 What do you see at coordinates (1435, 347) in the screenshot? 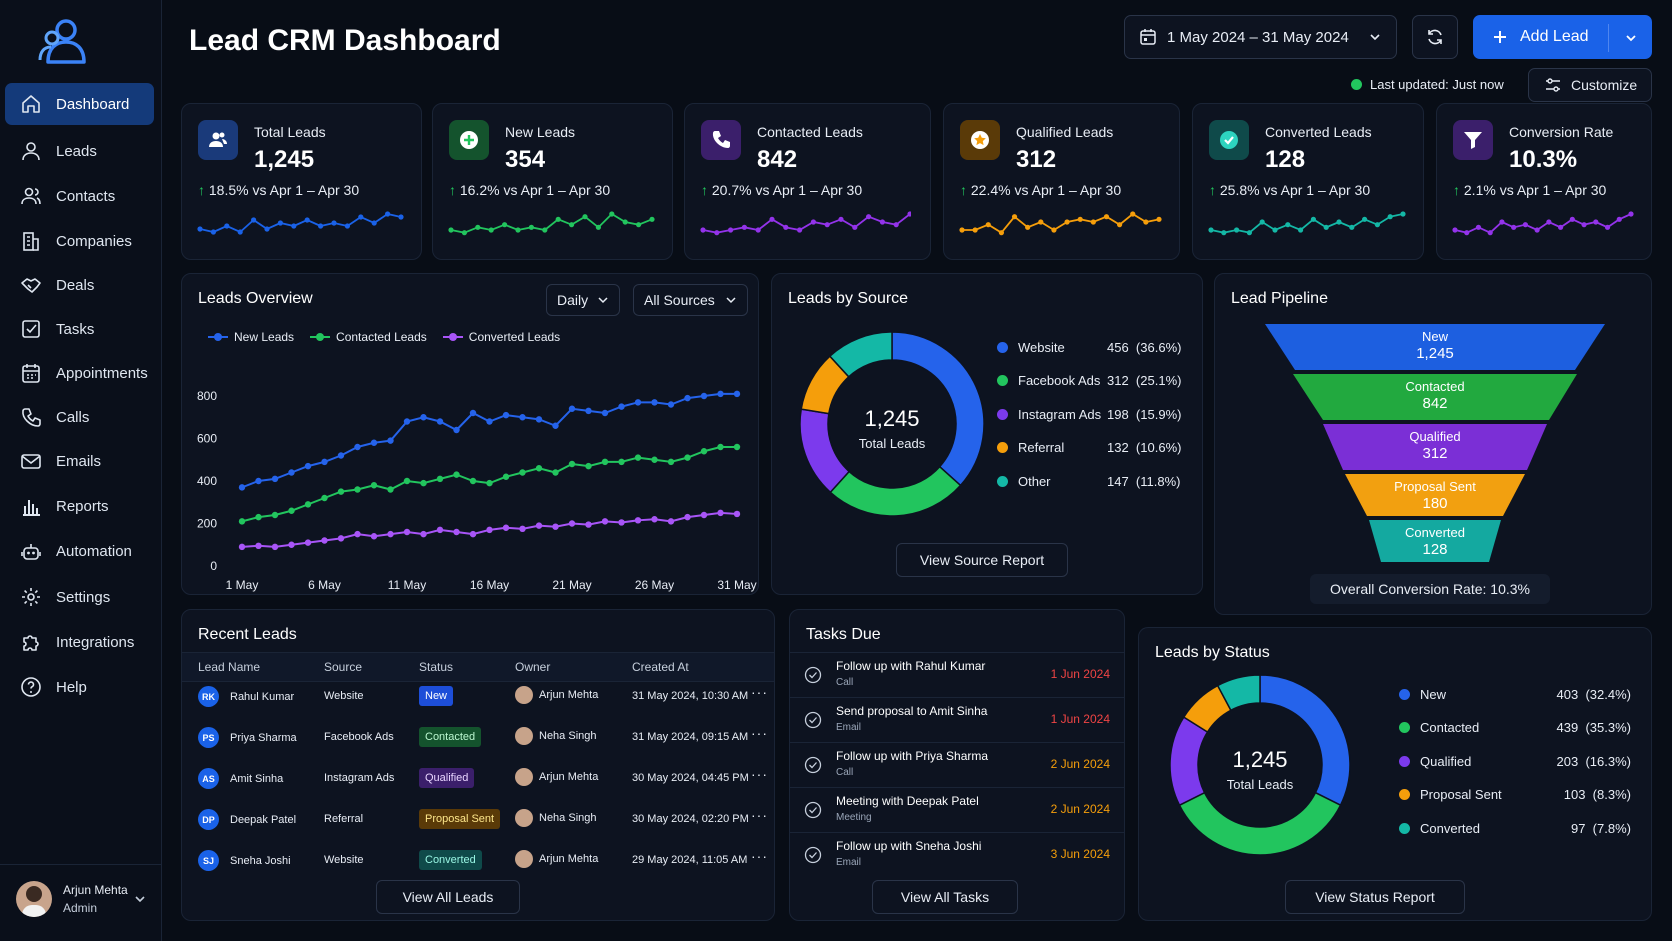
I see `funnel-stage-new` at bounding box center [1435, 347].